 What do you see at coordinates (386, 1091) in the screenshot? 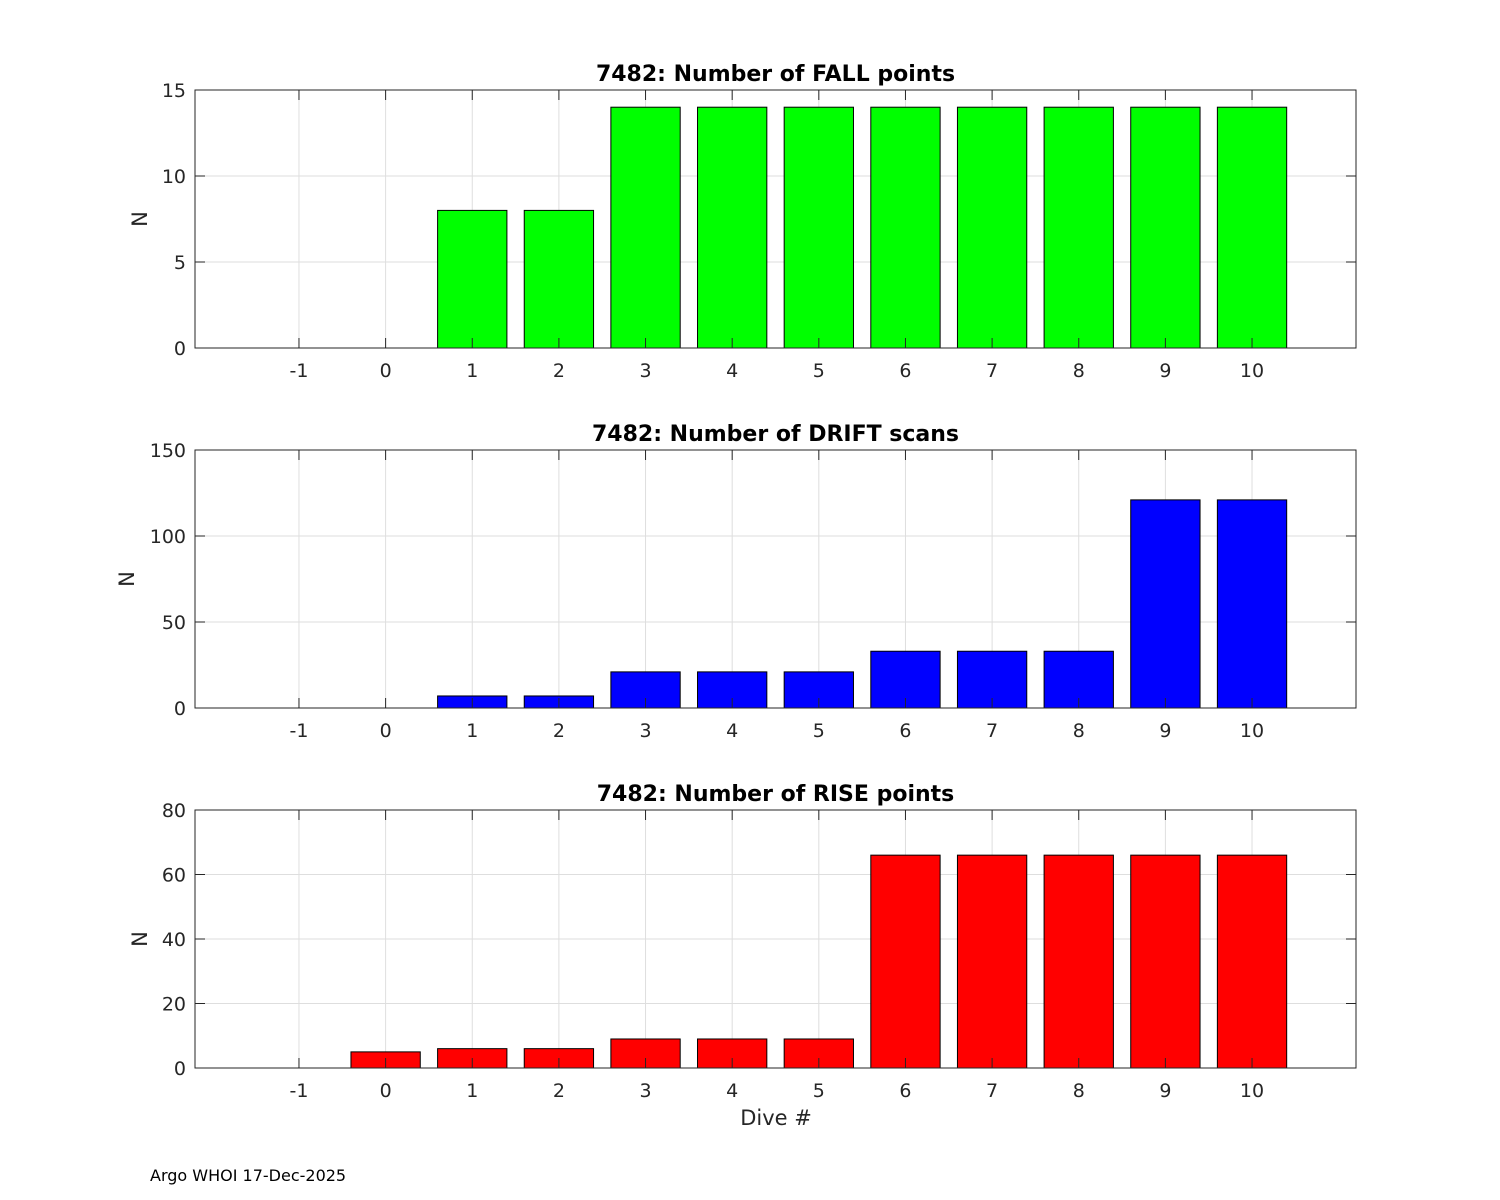
I see `rise-x-tick-label: 0` at bounding box center [386, 1091].